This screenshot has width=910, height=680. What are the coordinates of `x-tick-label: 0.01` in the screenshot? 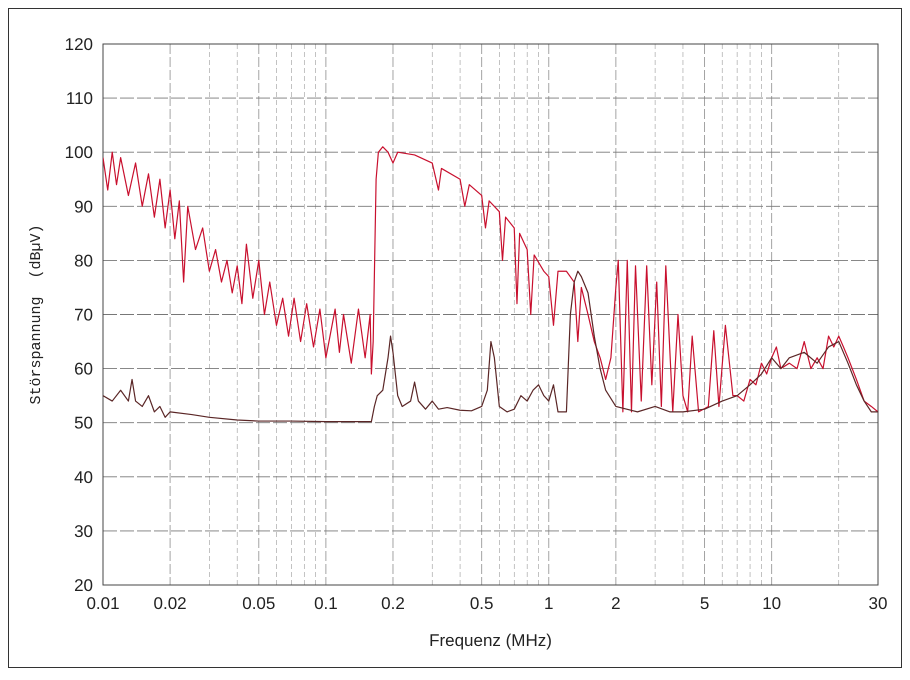 It's located at (103, 603).